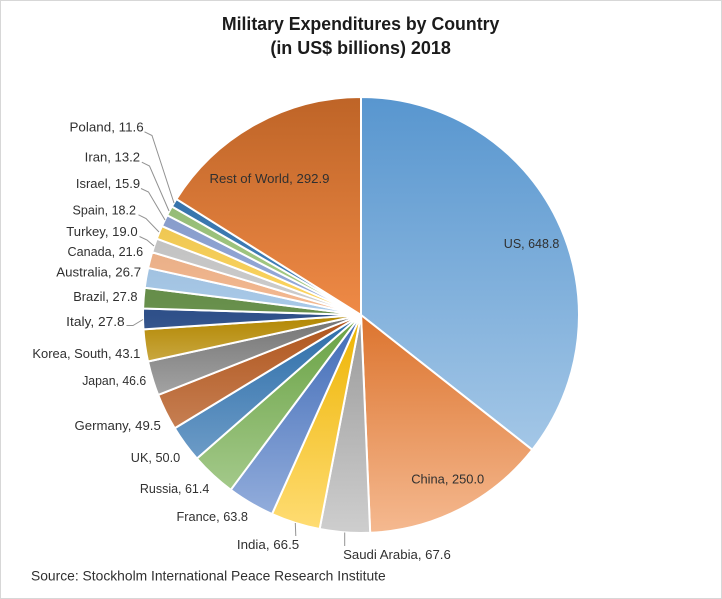 The image size is (722, 599). Describe the element at coordinates (174, 488) in the screenshot. I see `svg-text: Russia, 61.4` at that location.